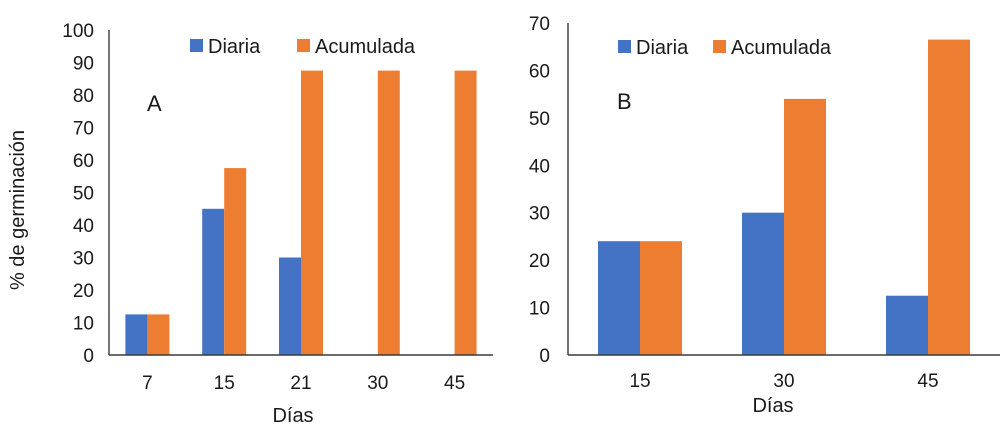  I want to click on y-tick-label: 90, so click(83, 64).